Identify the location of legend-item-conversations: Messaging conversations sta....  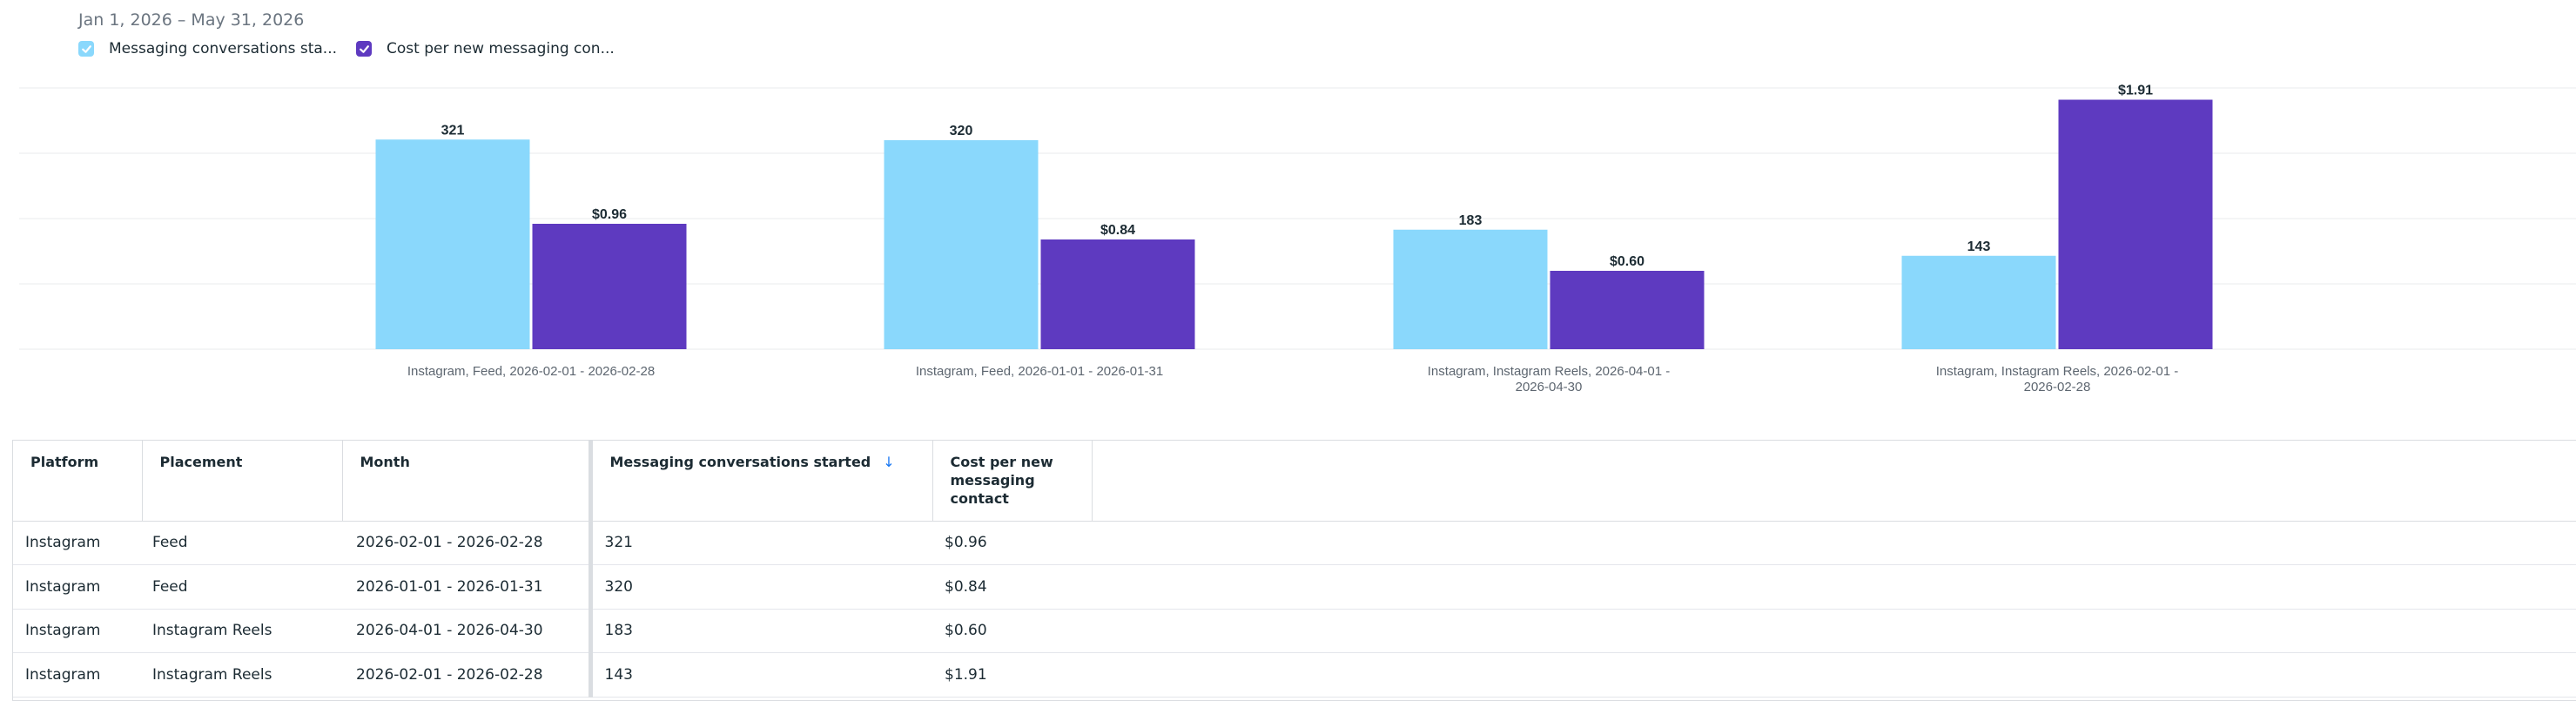
(207, 49).